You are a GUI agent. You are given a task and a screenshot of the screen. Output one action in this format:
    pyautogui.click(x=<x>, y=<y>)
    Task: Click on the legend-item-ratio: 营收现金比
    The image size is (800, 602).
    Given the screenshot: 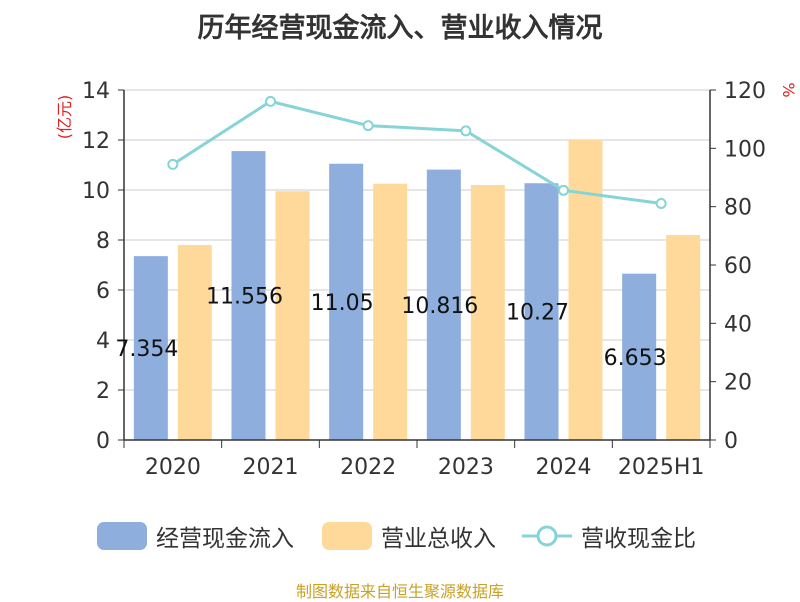 What is the action you would take?
    pyautogui.click(x=609, y=536)
    